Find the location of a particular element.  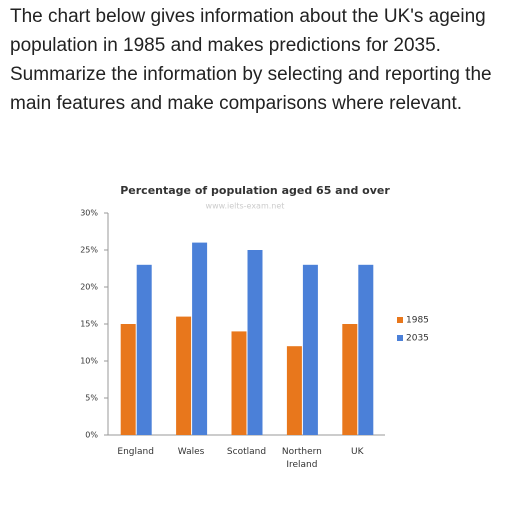

y-tick-label: 5% is located at coordinates (91, 398).